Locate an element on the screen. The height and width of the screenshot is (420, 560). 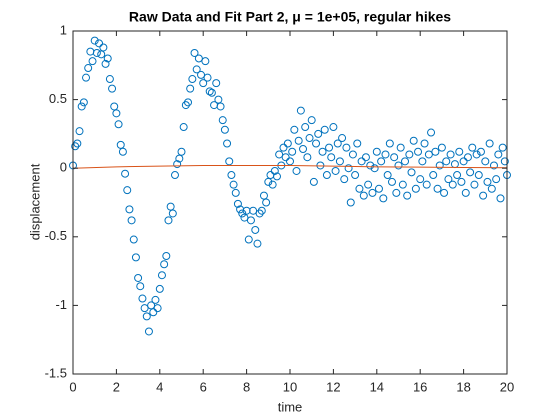
x-tick-label: 14 is located at coordinates (377, 386).